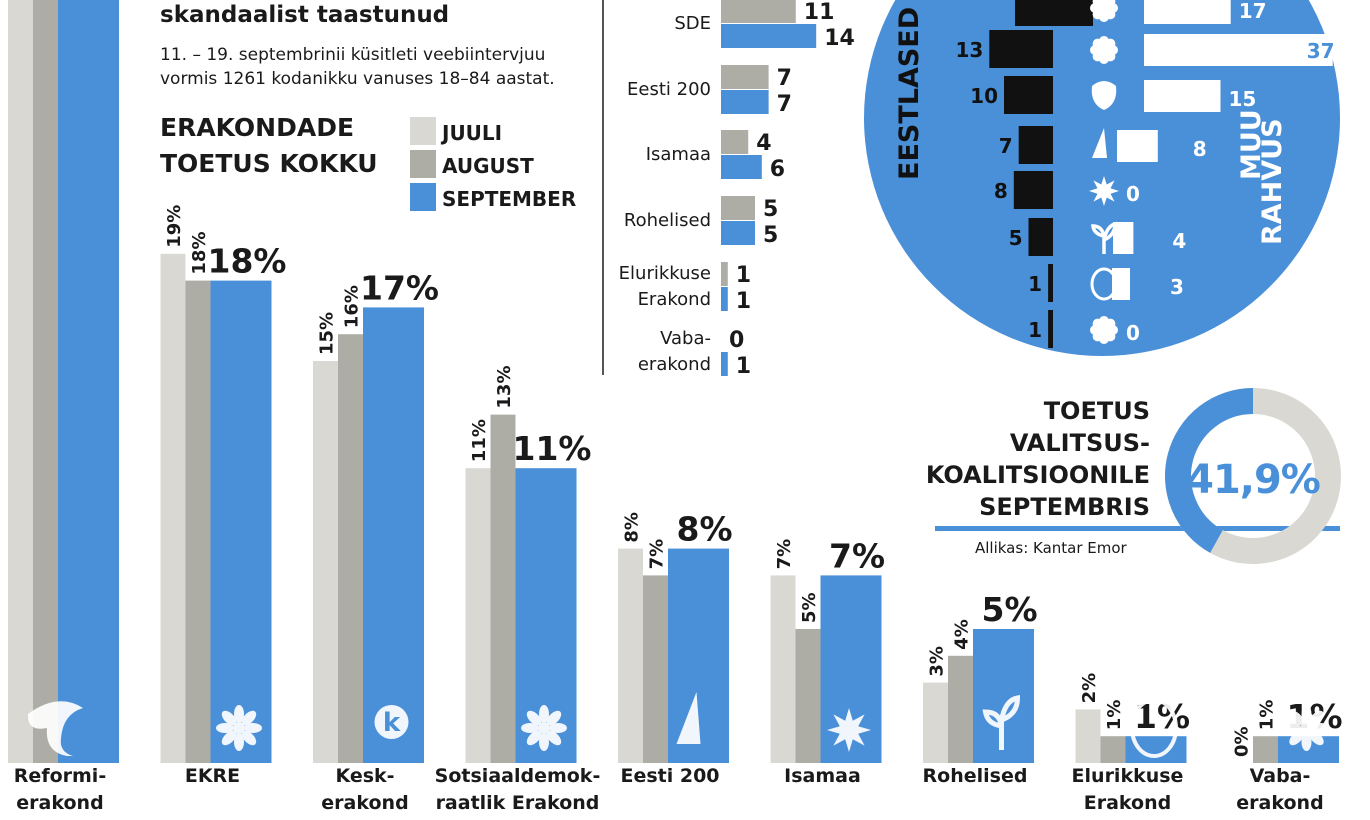 This screenshot has width=1370, height=820. Describe the element at coordinates (479, 440) in the screenshot. I see `value-label-juuli-3: 11%` at that location.